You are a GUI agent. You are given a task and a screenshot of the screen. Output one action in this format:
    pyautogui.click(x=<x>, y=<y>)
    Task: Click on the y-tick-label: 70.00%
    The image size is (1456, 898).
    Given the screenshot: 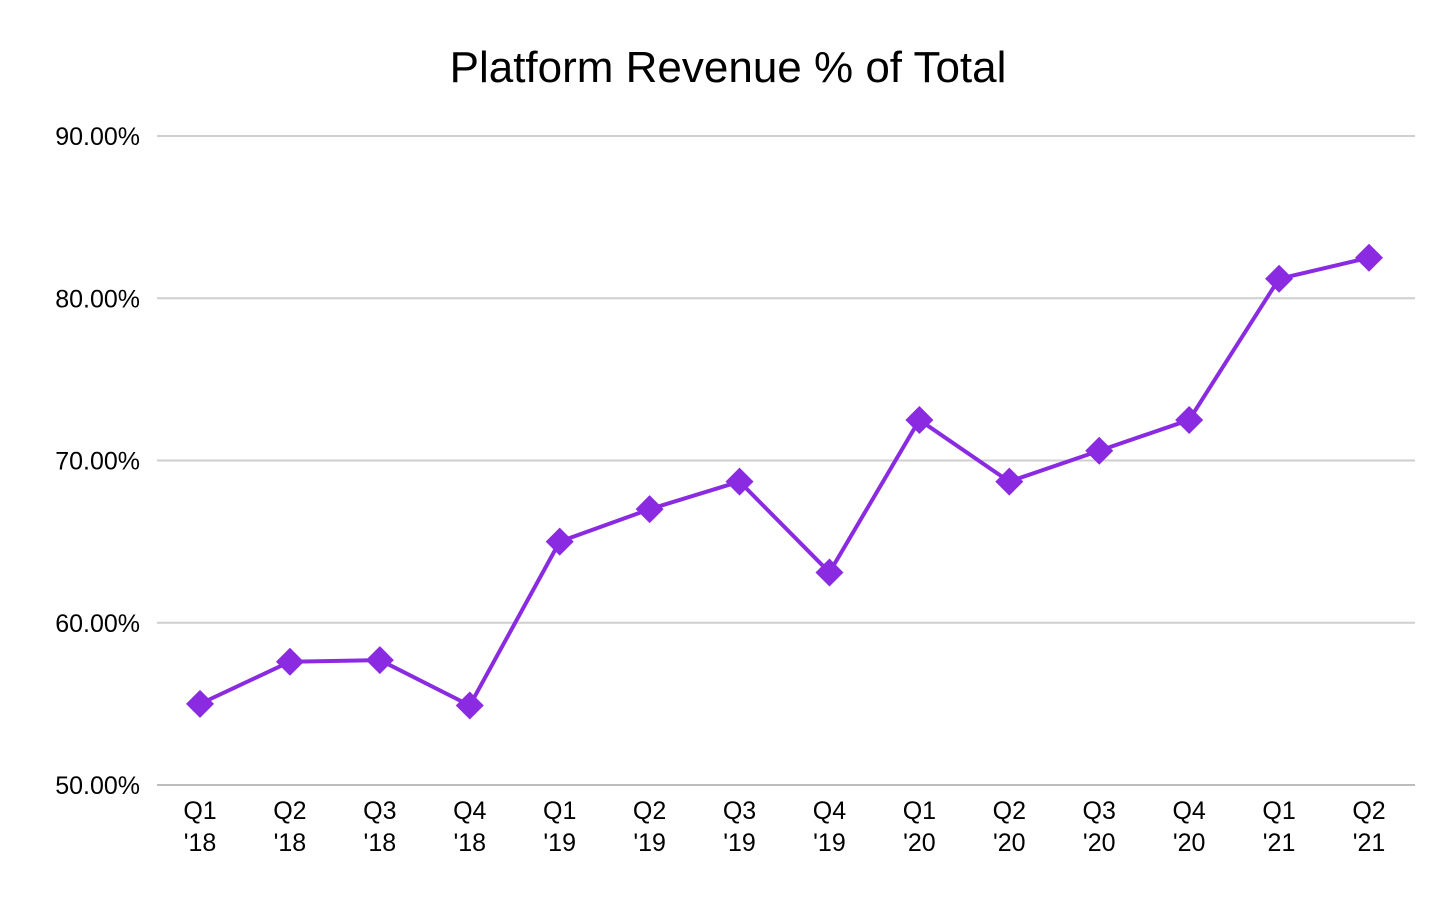 What is the action you would take?
    pyautogui.click(x=97, y=462)
    